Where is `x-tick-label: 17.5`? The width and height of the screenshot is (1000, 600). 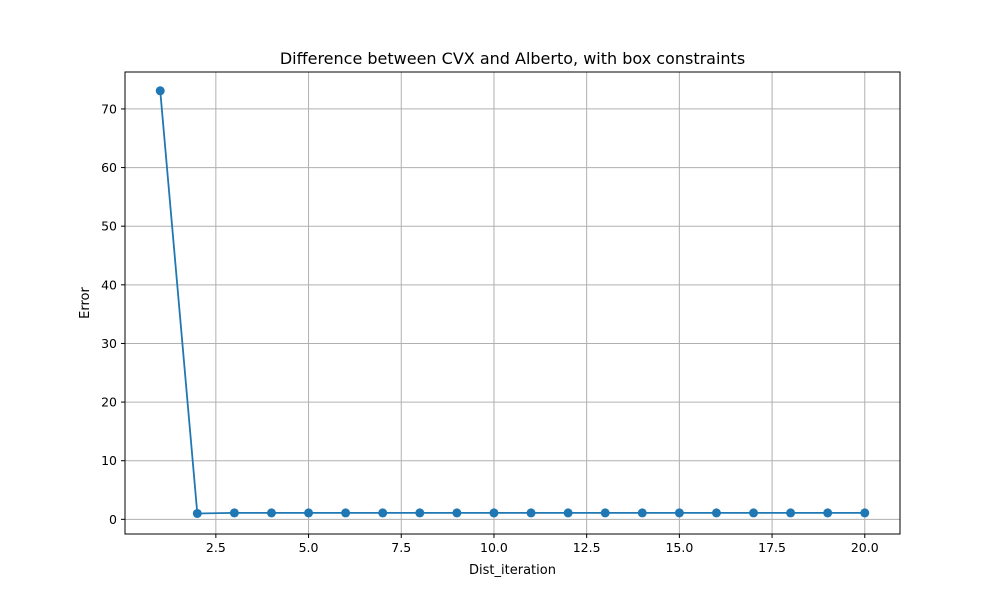
x-tick-label: 17.5 is located at coordinates (772, 547).